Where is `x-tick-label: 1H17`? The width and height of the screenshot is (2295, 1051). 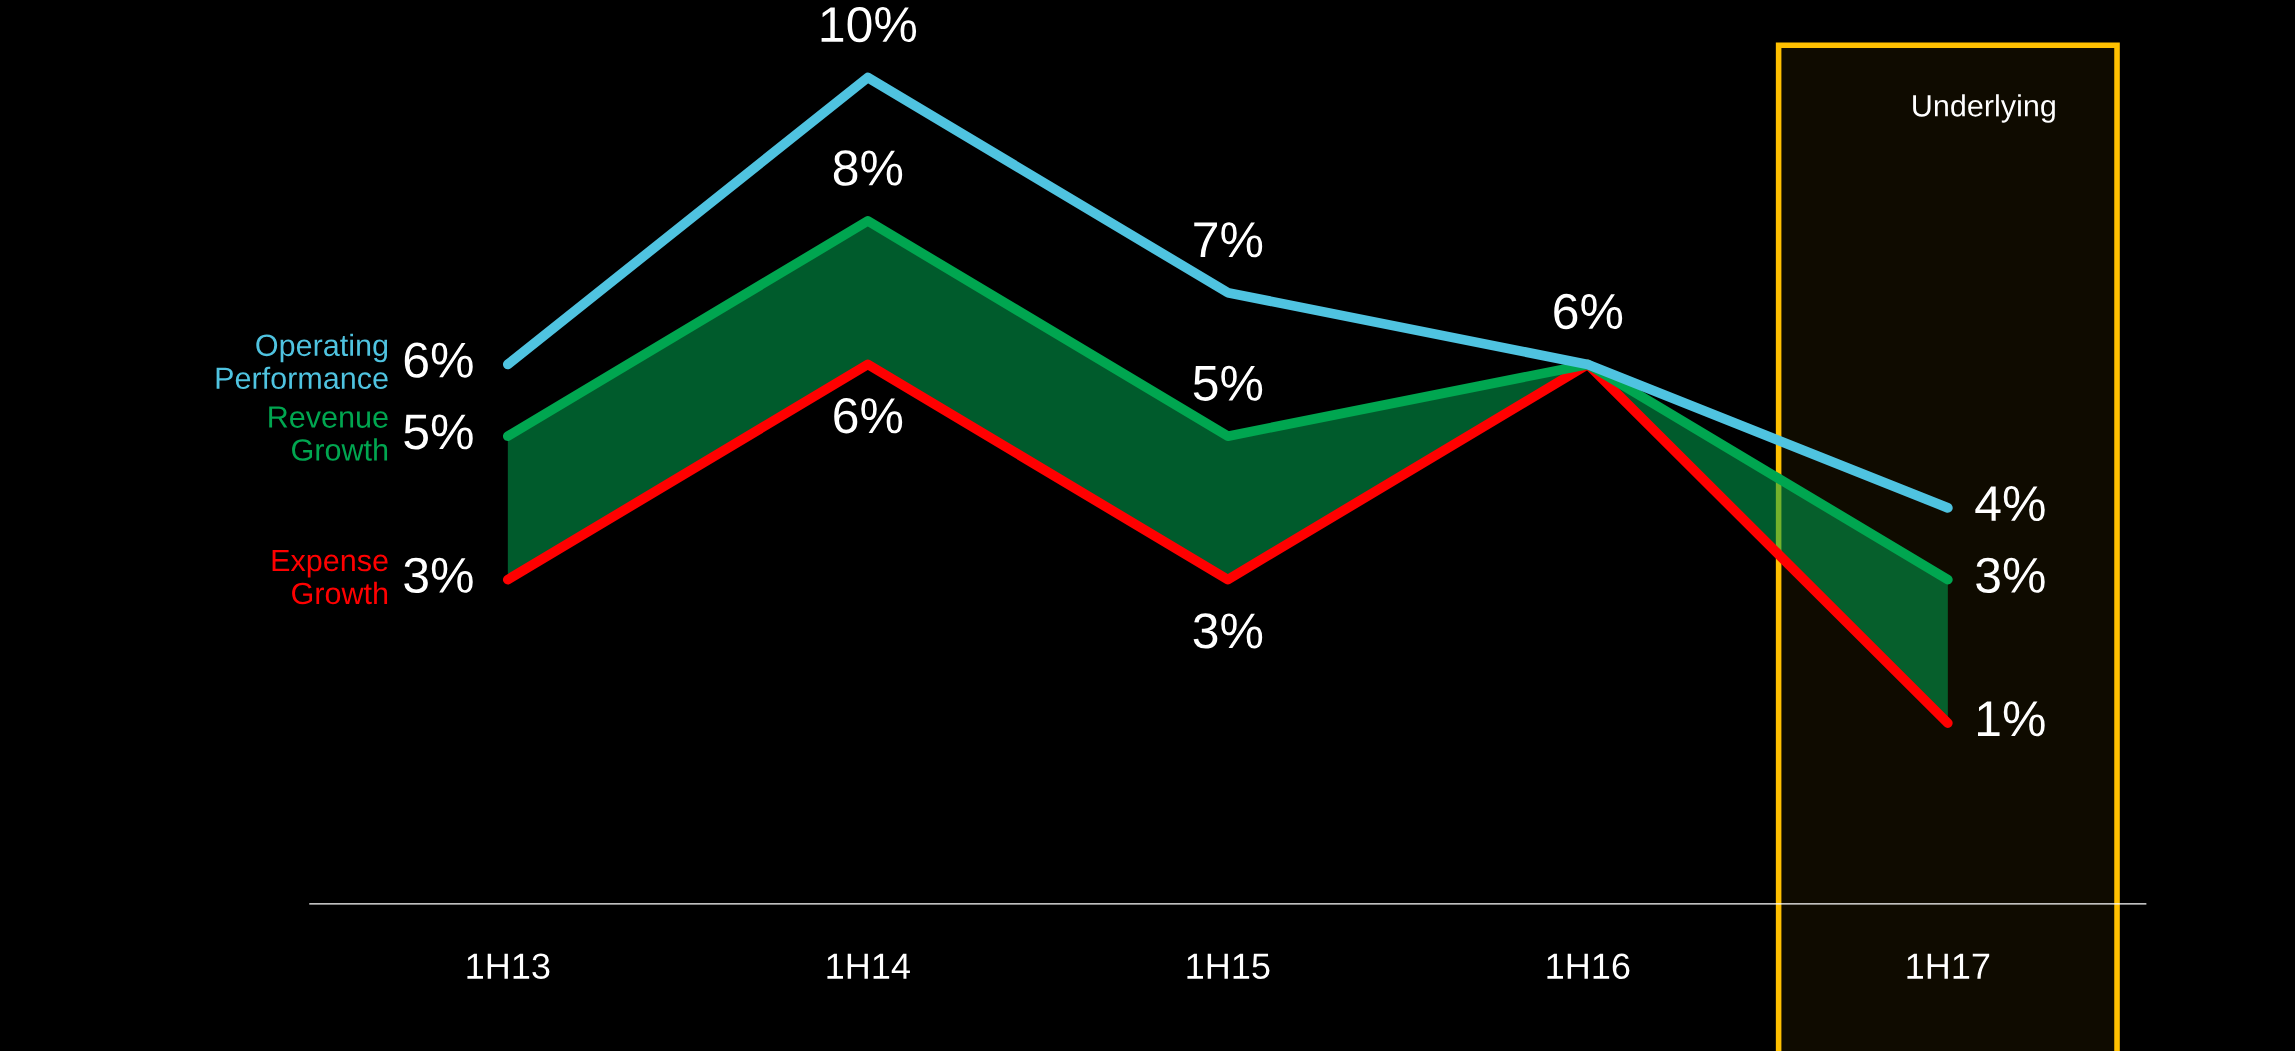
x-tick-label: 1H17 is located at coordinates (1948, 966).